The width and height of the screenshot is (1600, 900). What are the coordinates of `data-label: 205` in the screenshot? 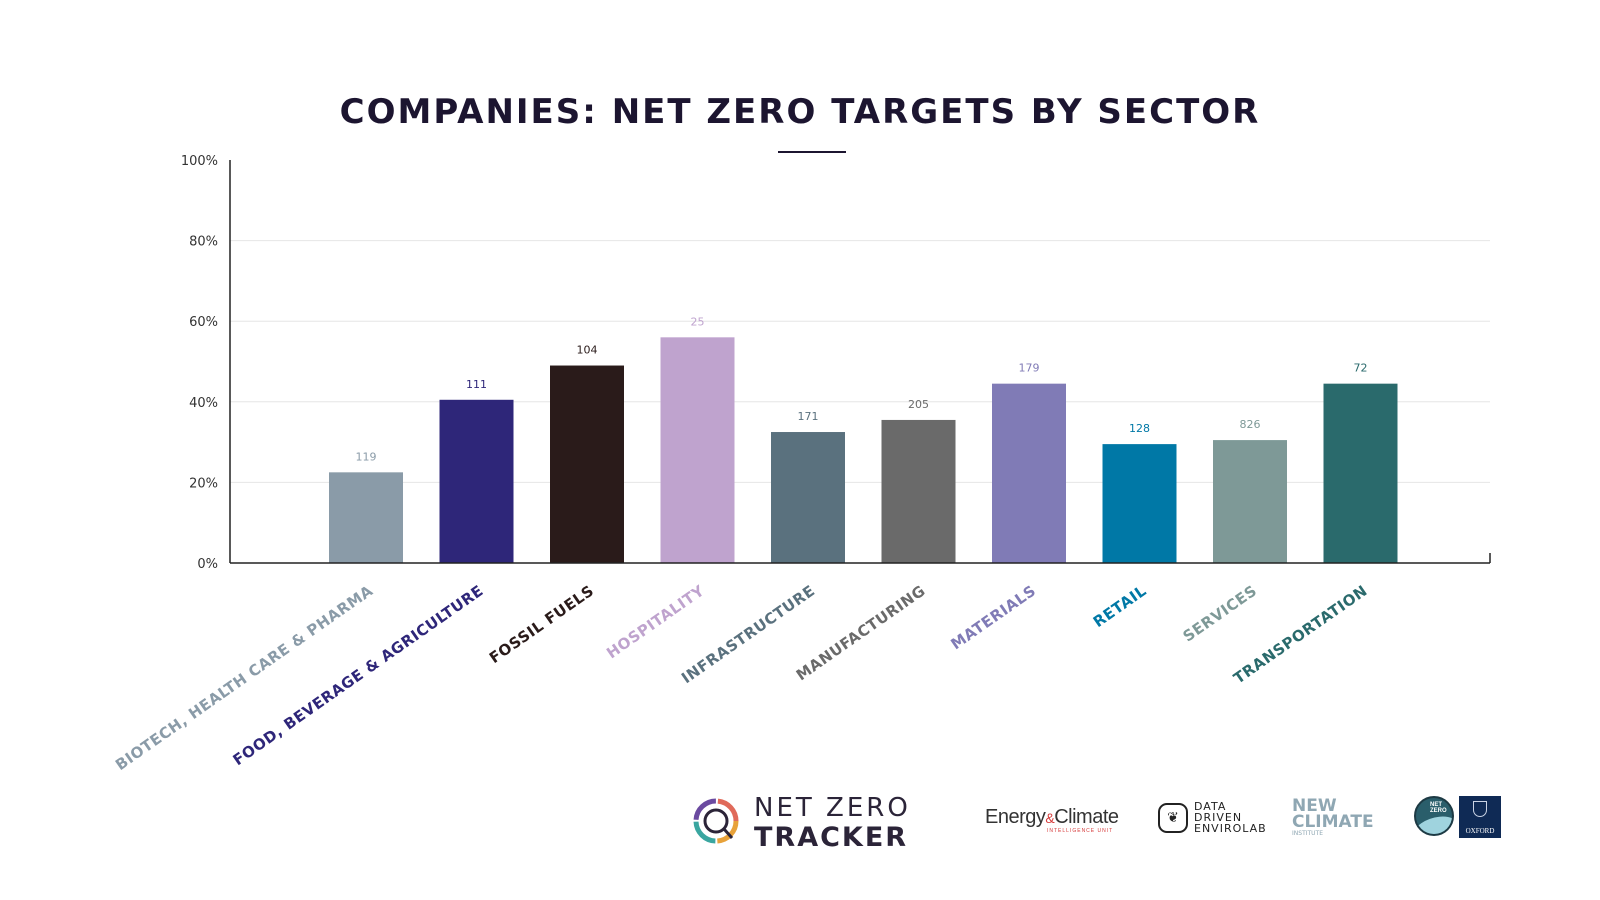 It's located at (918, 404).